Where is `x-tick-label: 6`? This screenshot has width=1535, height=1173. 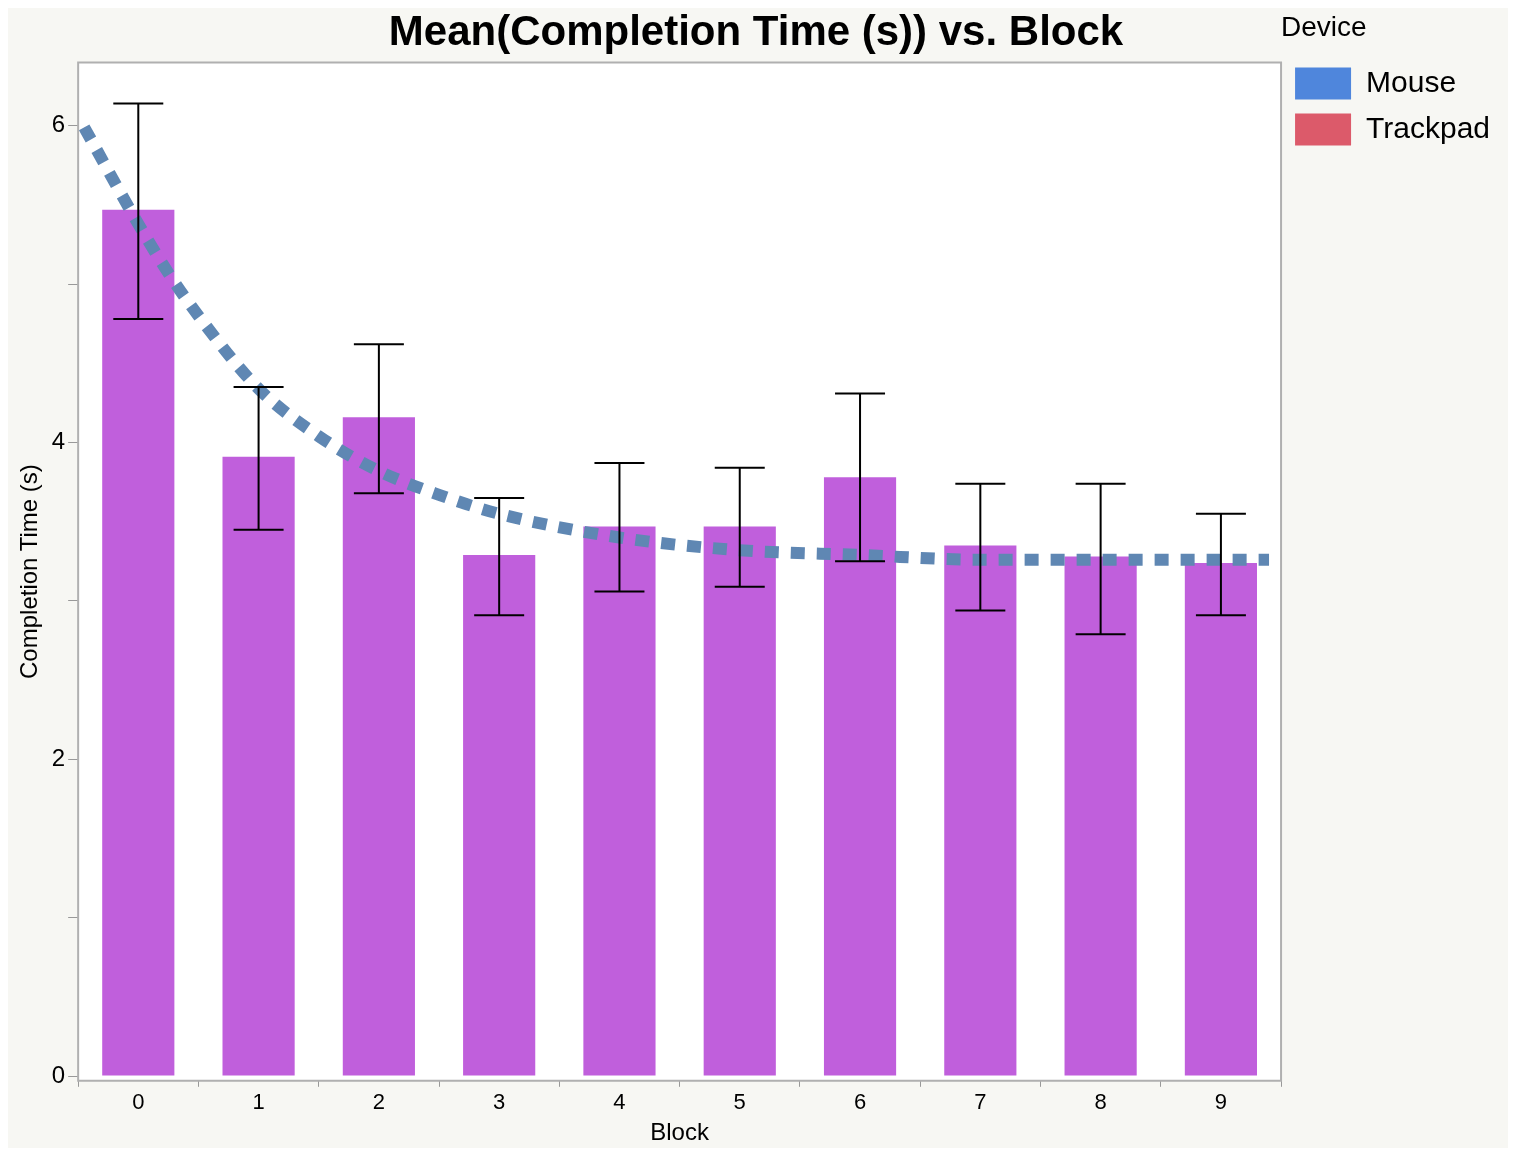 x-tick-label: 6 is located at coordinates (860, 1102).